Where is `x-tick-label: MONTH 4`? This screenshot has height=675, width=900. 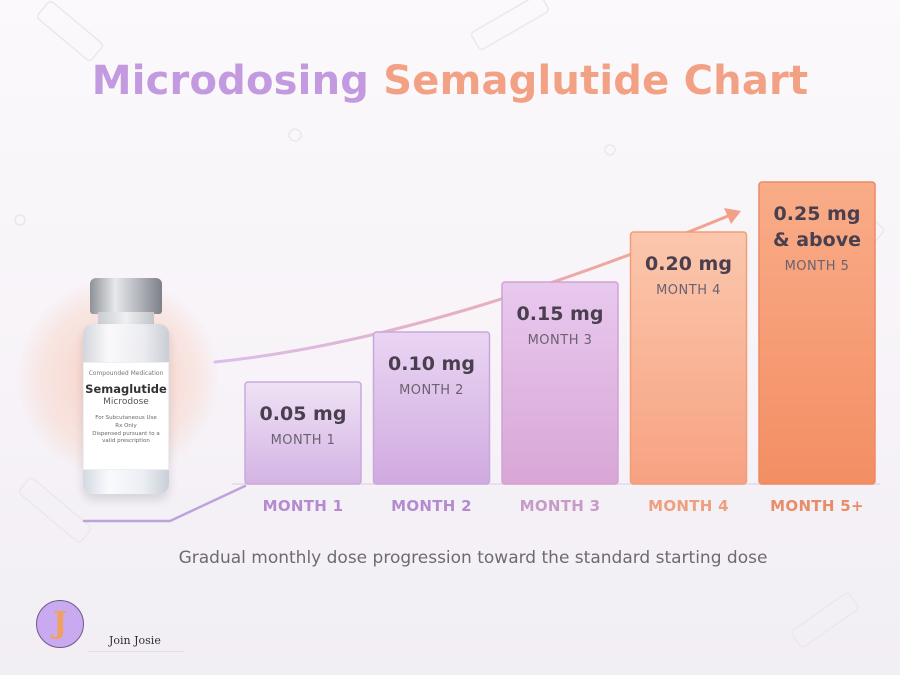
x-tick-label: MONTH 4 is located at coordinates (688, 506).